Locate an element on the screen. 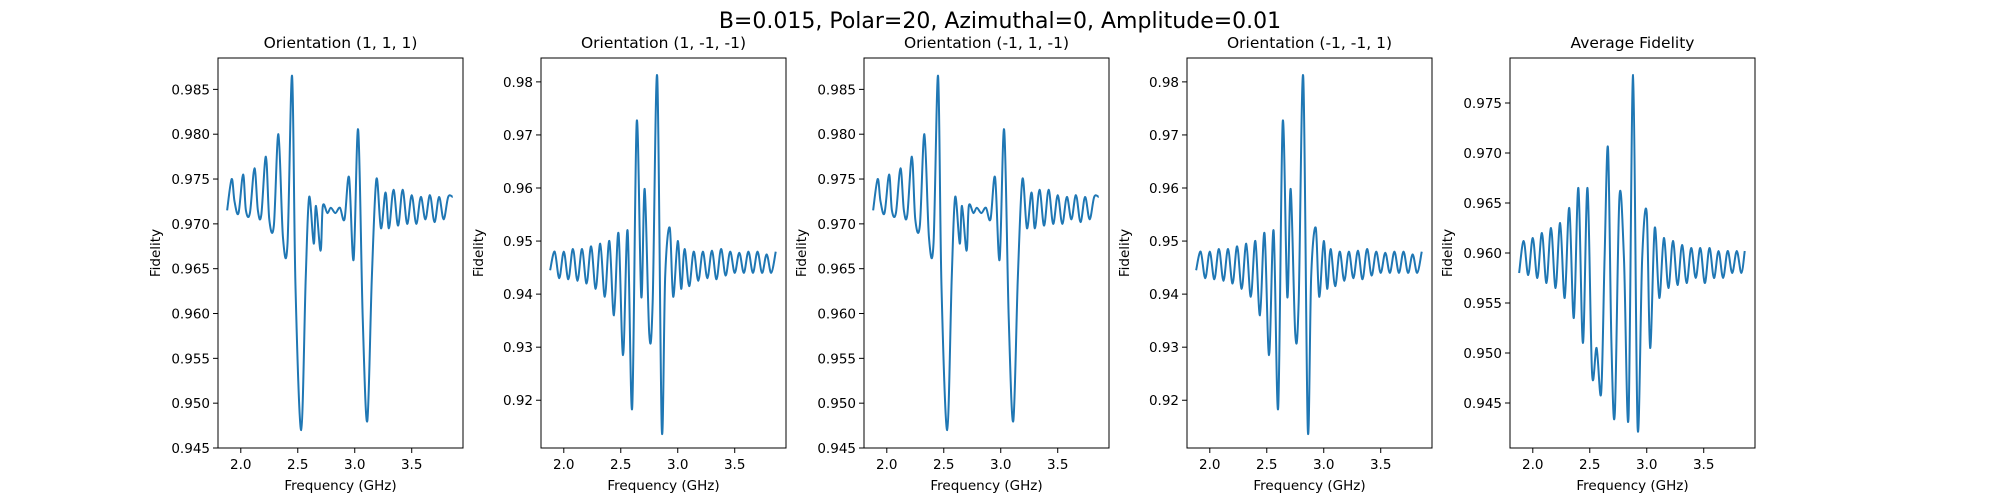 This screenshot has width=2000, height=504. subplot-title: Orientation (1, 1, 1) is located at coordinates (341, 43).